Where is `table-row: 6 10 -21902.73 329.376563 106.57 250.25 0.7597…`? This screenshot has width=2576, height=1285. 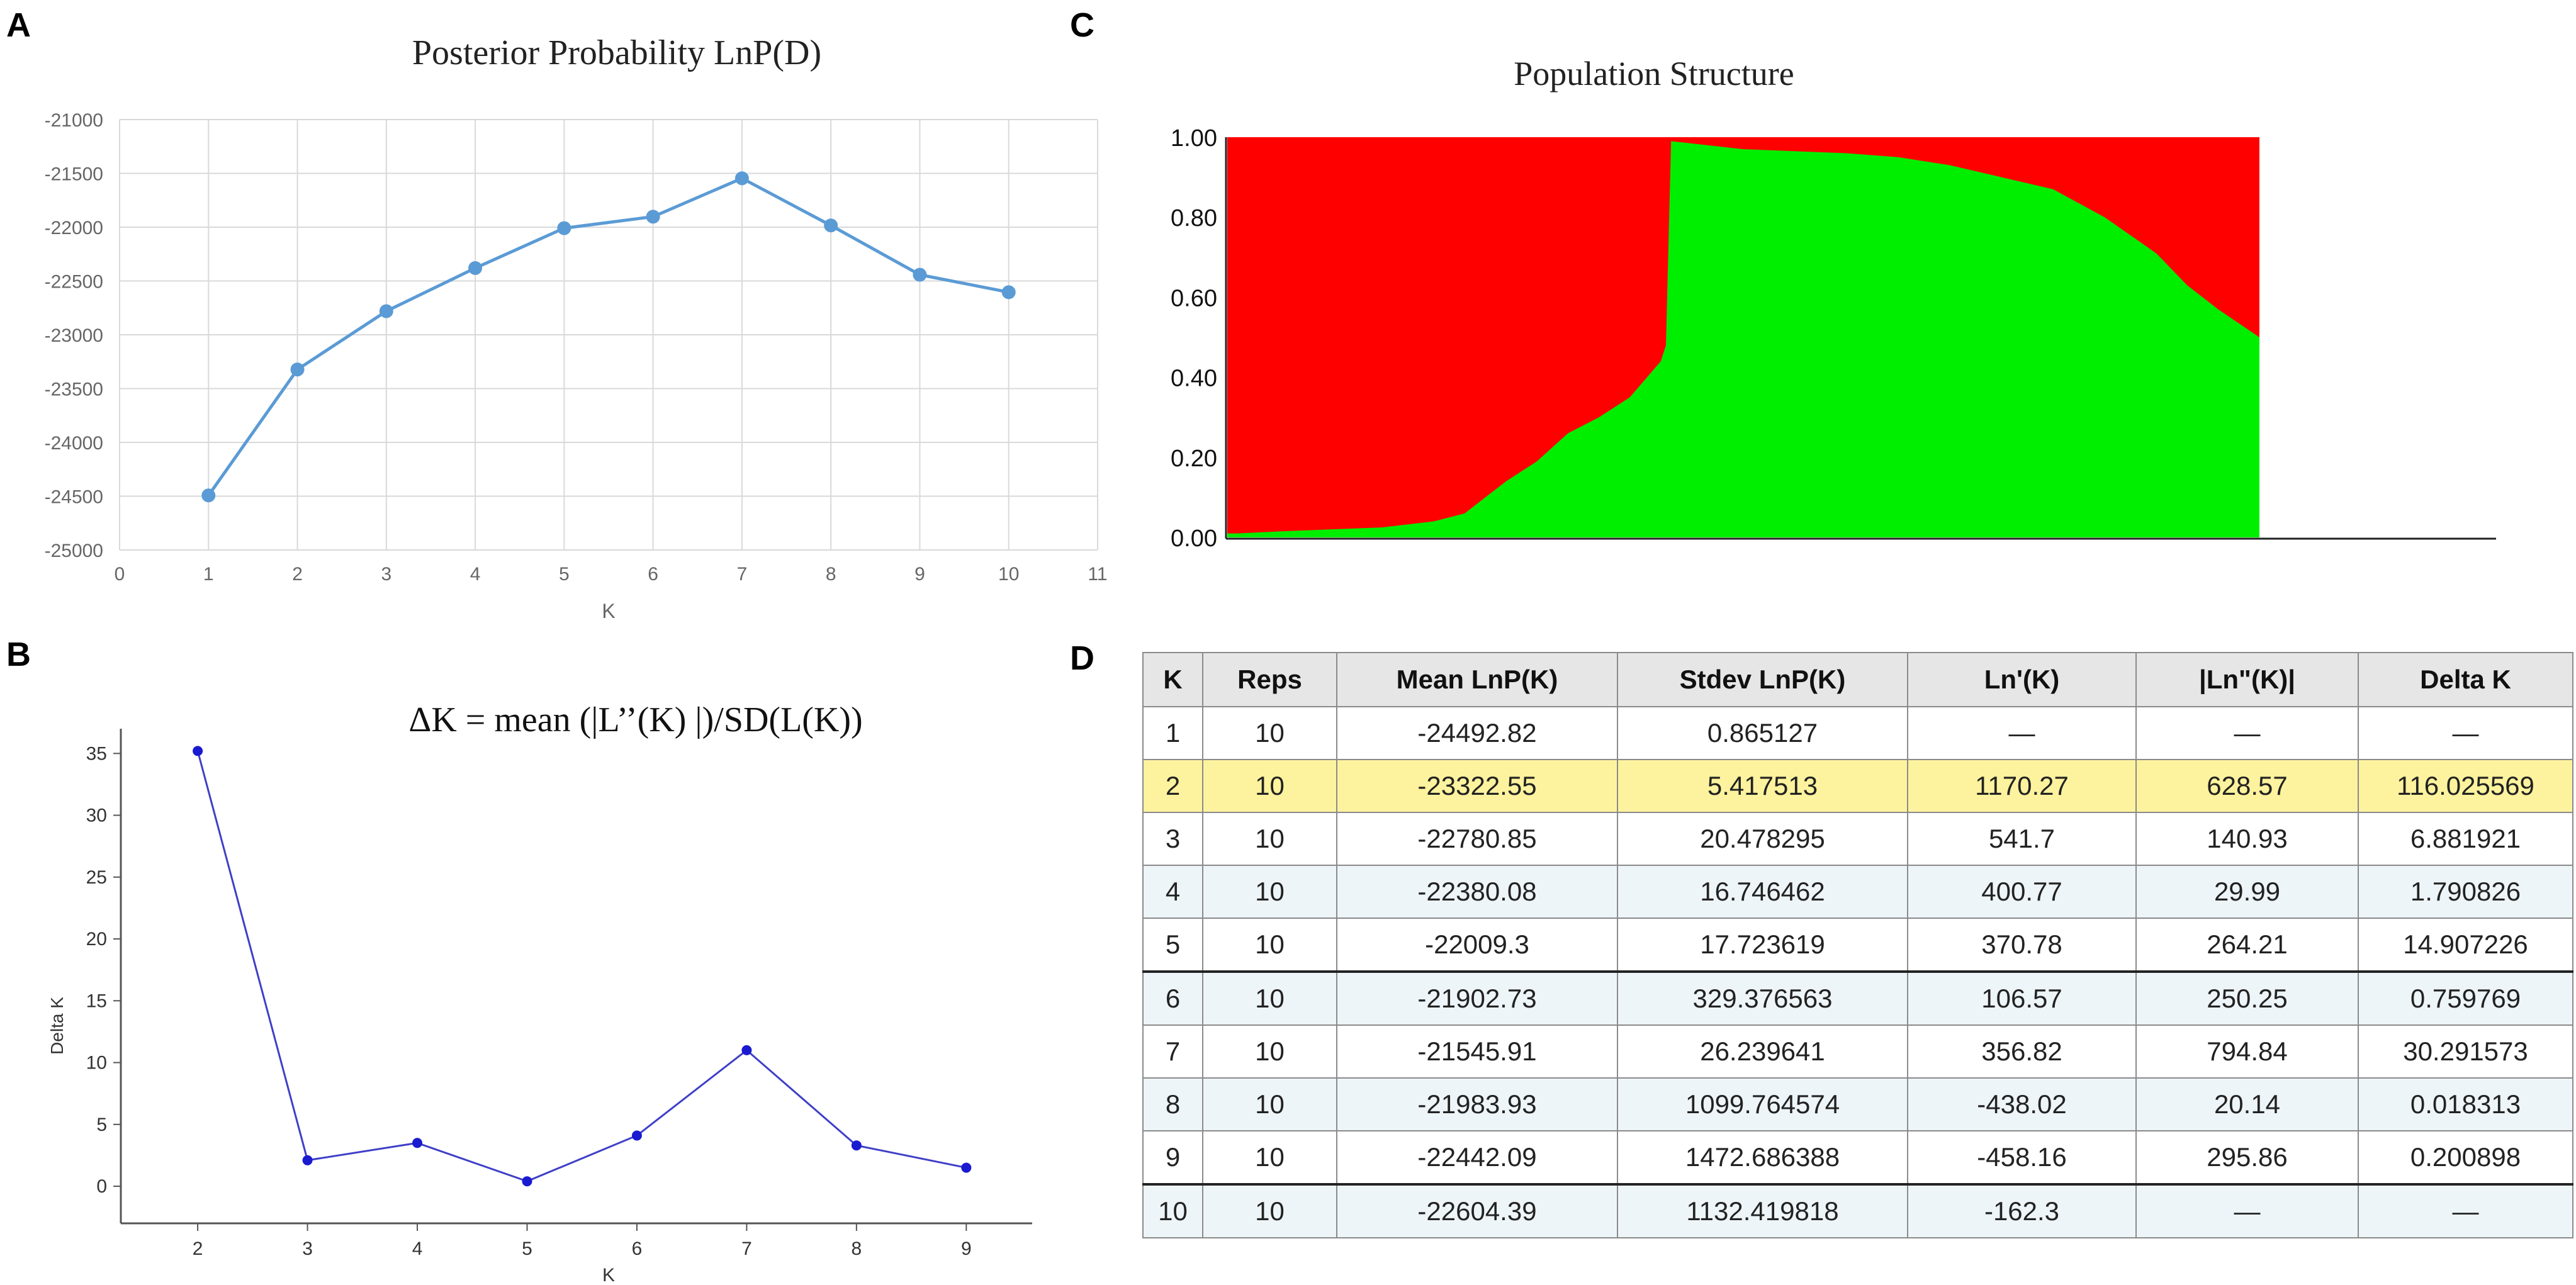 table-row: 6 10 -21902.73 329.376563 106.57 250.25 0.7597… is located at coordinates (1857, 998).